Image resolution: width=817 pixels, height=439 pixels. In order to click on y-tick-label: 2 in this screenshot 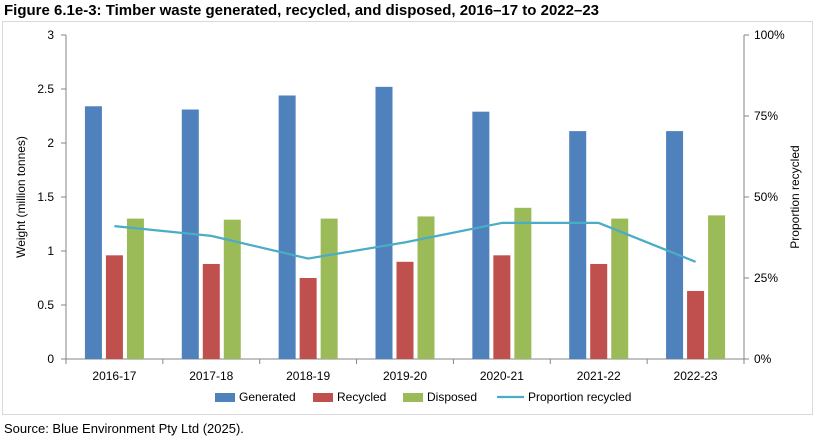, I will do `click(50, 143)`.